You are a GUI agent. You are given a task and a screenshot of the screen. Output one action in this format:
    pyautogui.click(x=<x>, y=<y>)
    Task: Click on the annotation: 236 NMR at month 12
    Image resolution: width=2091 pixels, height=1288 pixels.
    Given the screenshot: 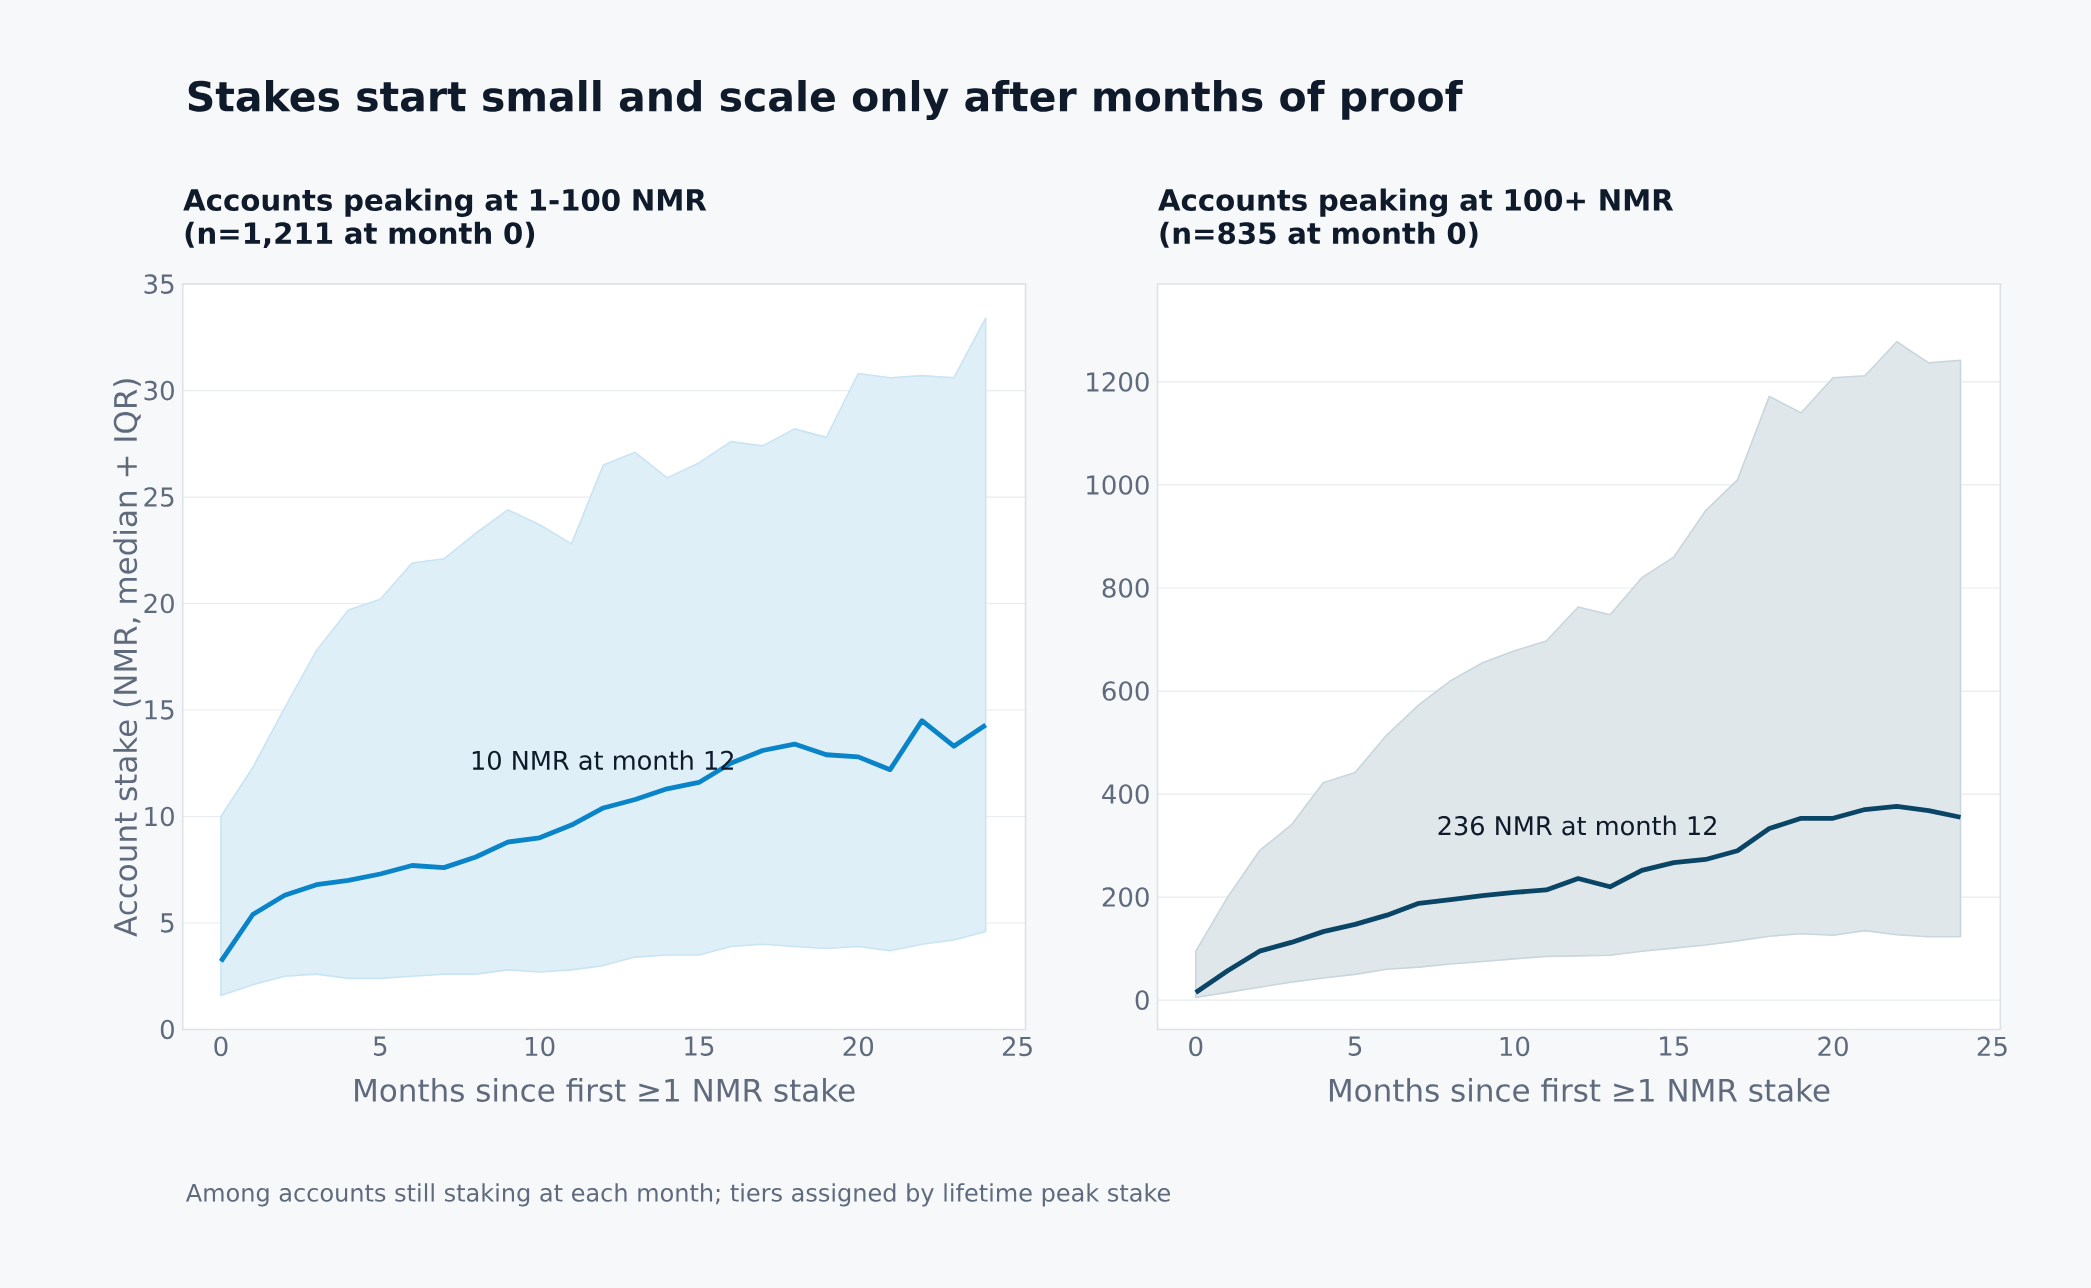 What is the action you would take?
    pyautogui.click(x=1577, y=825)
    